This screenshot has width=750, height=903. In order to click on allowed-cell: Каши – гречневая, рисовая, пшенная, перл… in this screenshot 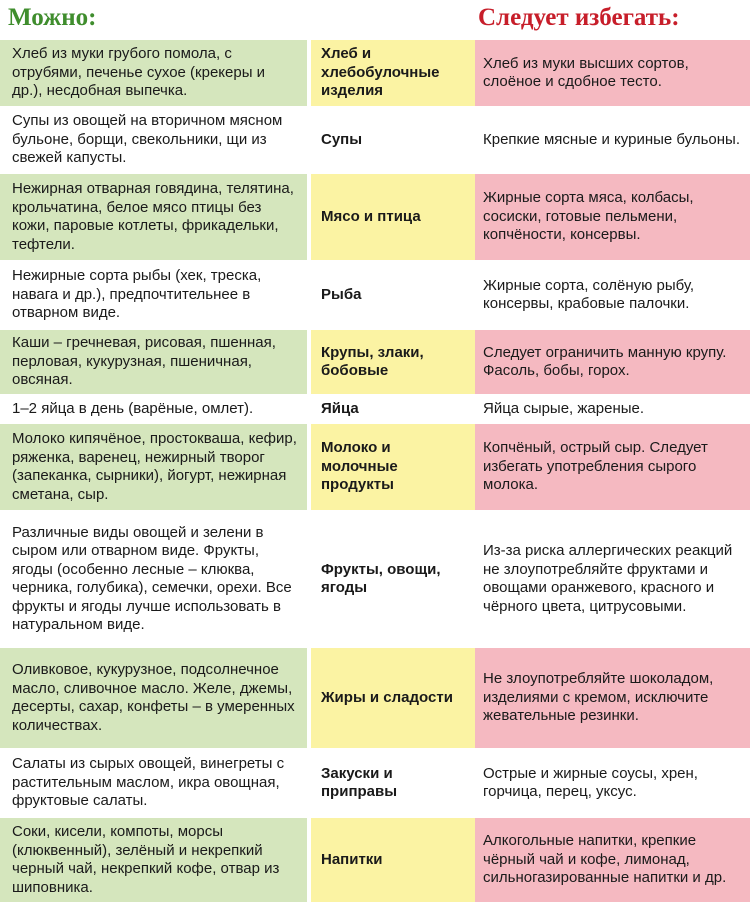, I will do `click(155, 362)`.